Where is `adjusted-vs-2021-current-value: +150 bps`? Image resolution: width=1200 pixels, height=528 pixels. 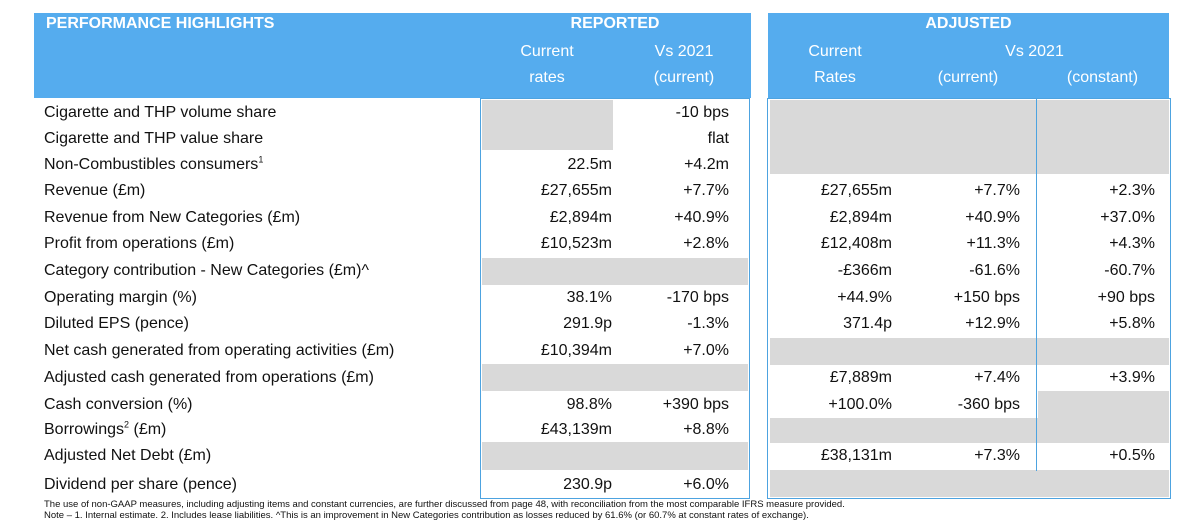 adjusted-vs-2021-current-value: +150 bps is located at coordinates (986, 297).